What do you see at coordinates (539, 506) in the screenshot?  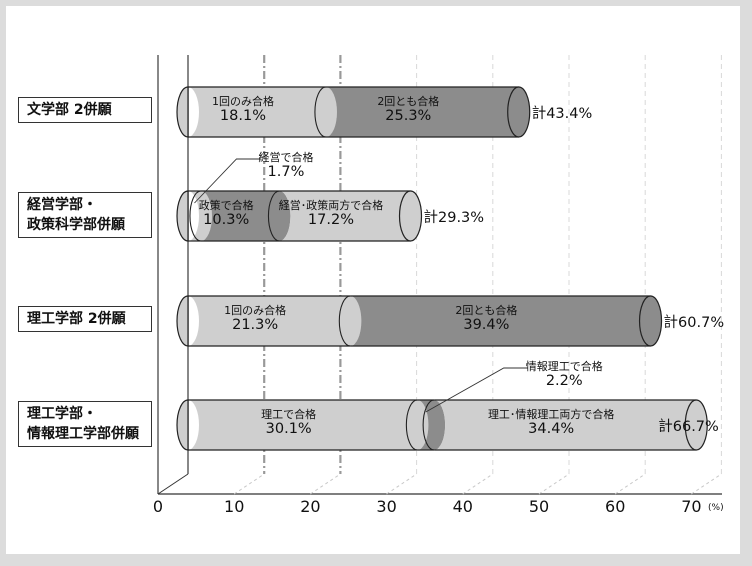 I see `x-tick-label: 50` at bounding box center [539, 506].